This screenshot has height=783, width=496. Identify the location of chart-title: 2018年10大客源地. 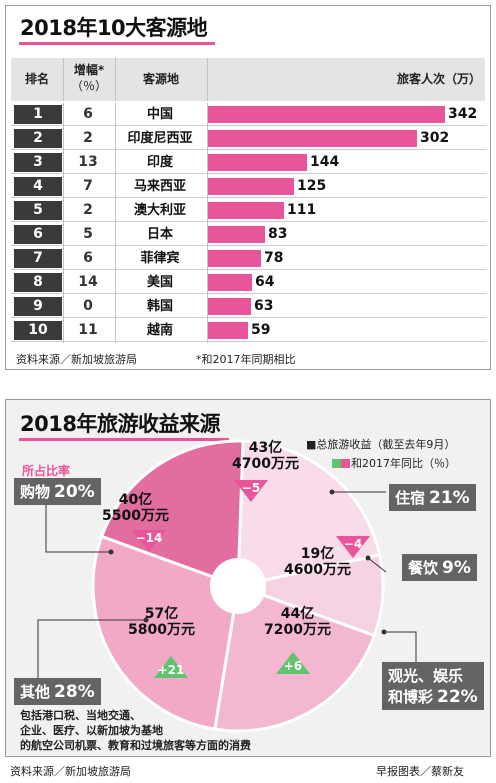
(114, 28).